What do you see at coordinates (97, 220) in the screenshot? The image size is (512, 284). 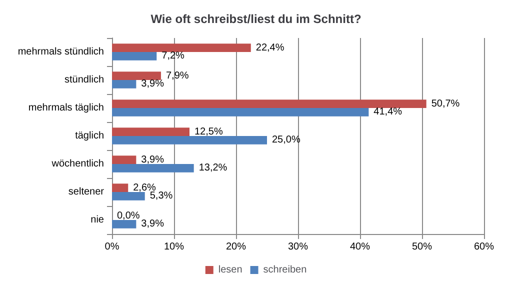 I see `y-tick-label: nie` at bounding box center [97, 220].